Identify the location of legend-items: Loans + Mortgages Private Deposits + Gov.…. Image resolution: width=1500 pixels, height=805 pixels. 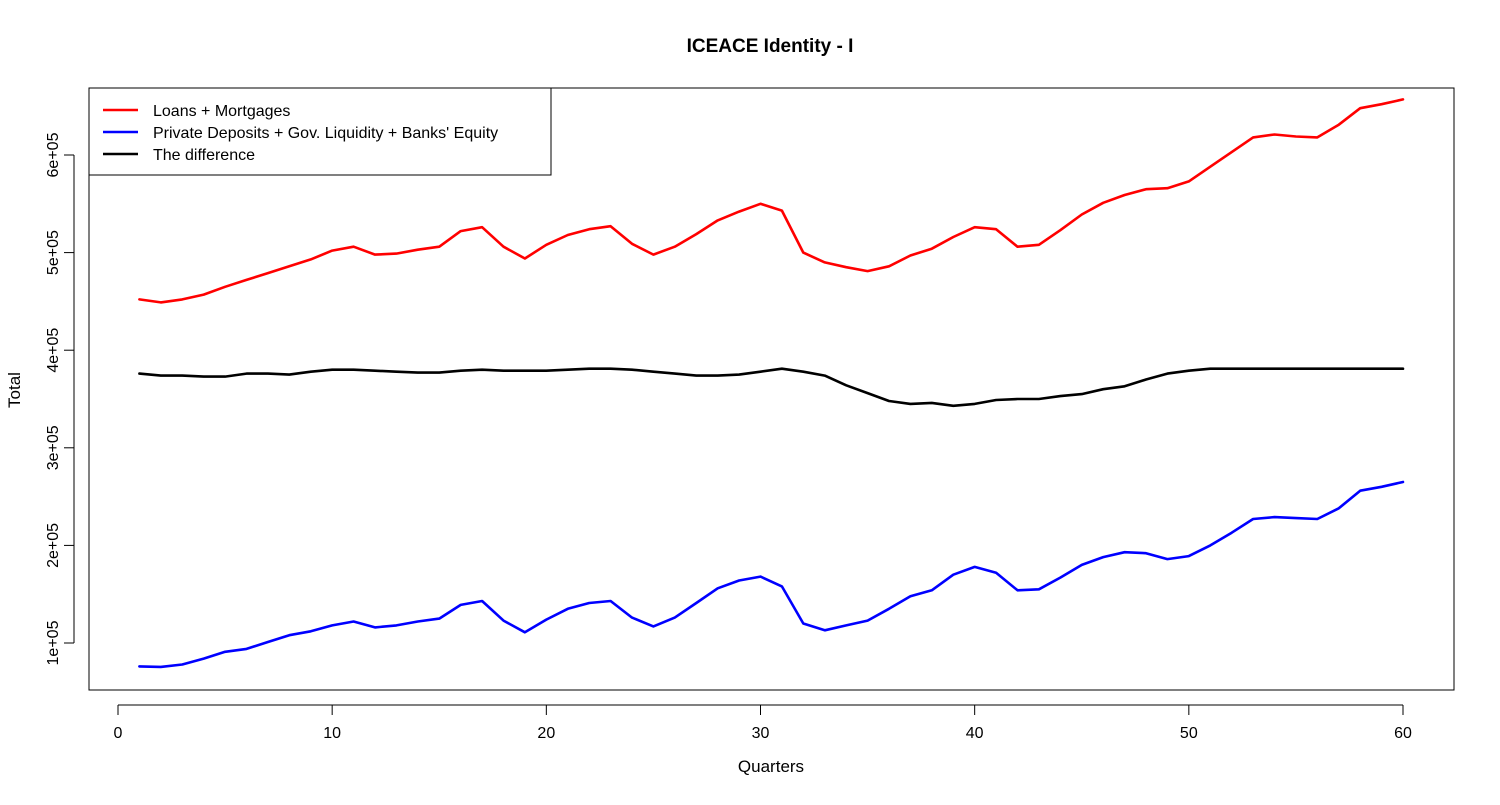
(300, 133).